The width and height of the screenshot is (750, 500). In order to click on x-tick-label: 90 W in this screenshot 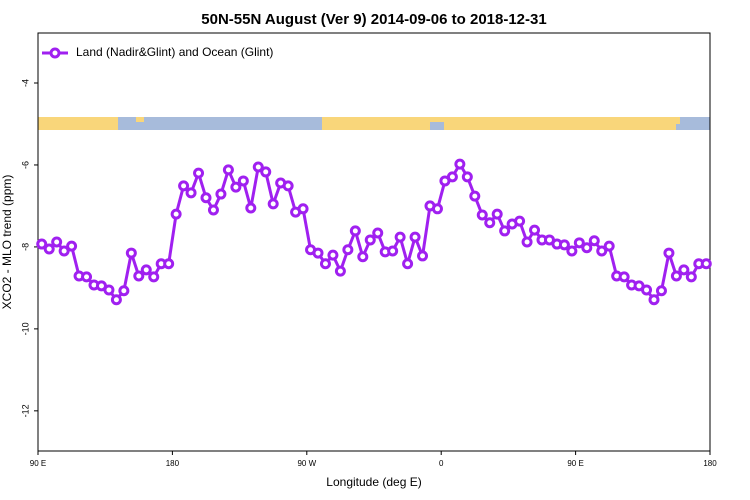, I will do `click(306, 463)`.